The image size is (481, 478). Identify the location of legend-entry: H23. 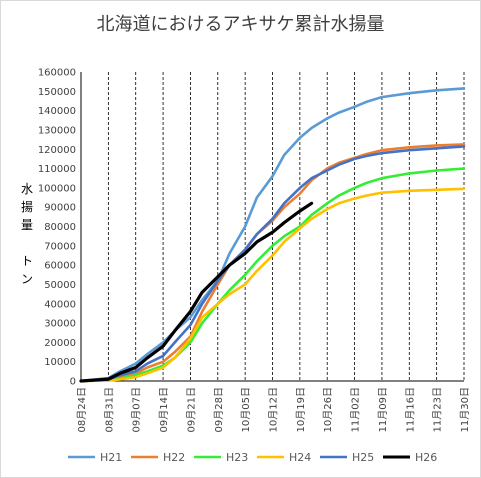
(237, 457).